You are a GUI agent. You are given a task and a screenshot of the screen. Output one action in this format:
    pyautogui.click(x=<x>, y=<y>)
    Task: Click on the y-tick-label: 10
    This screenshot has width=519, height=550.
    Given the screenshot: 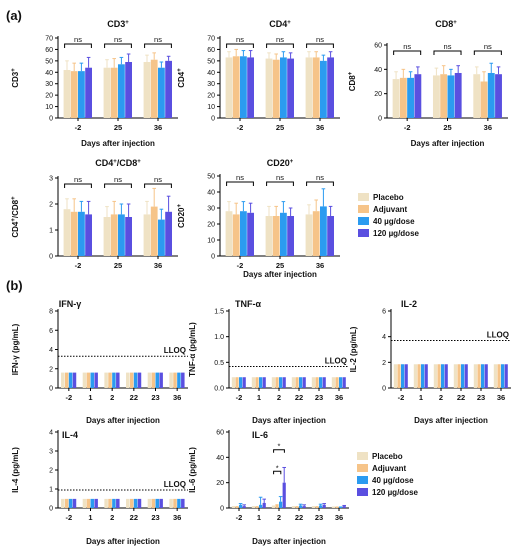 What is the action you would take?
    pyautogui.click(x=211, y=107)
    